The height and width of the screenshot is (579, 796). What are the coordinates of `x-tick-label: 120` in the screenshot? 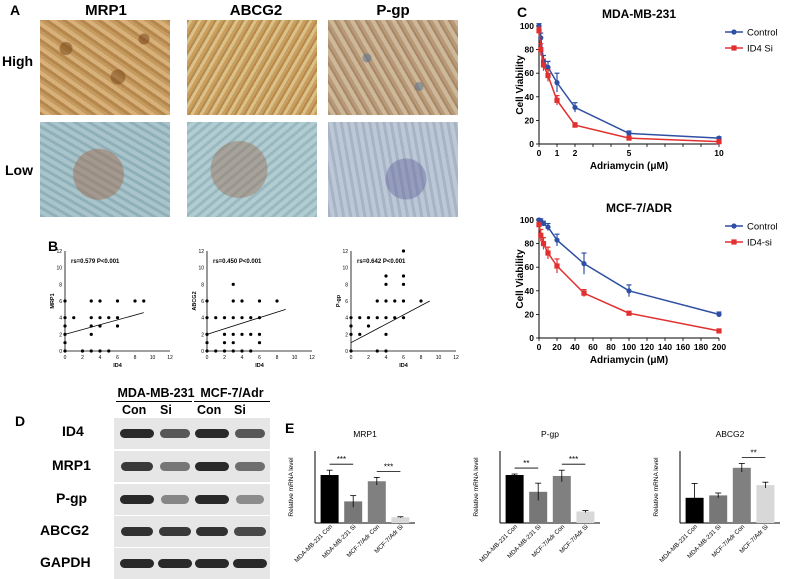 It's located at (647, 347).